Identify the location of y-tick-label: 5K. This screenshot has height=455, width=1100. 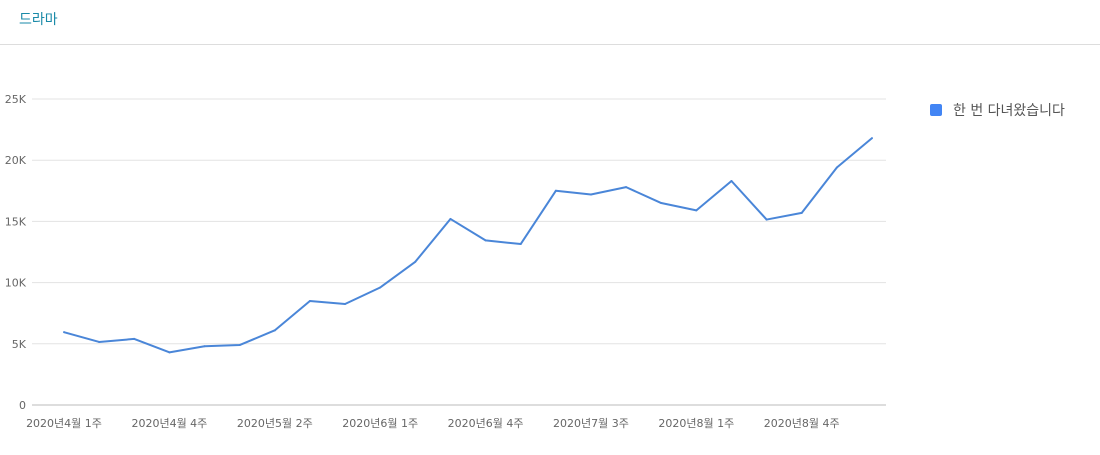
(19, 344).